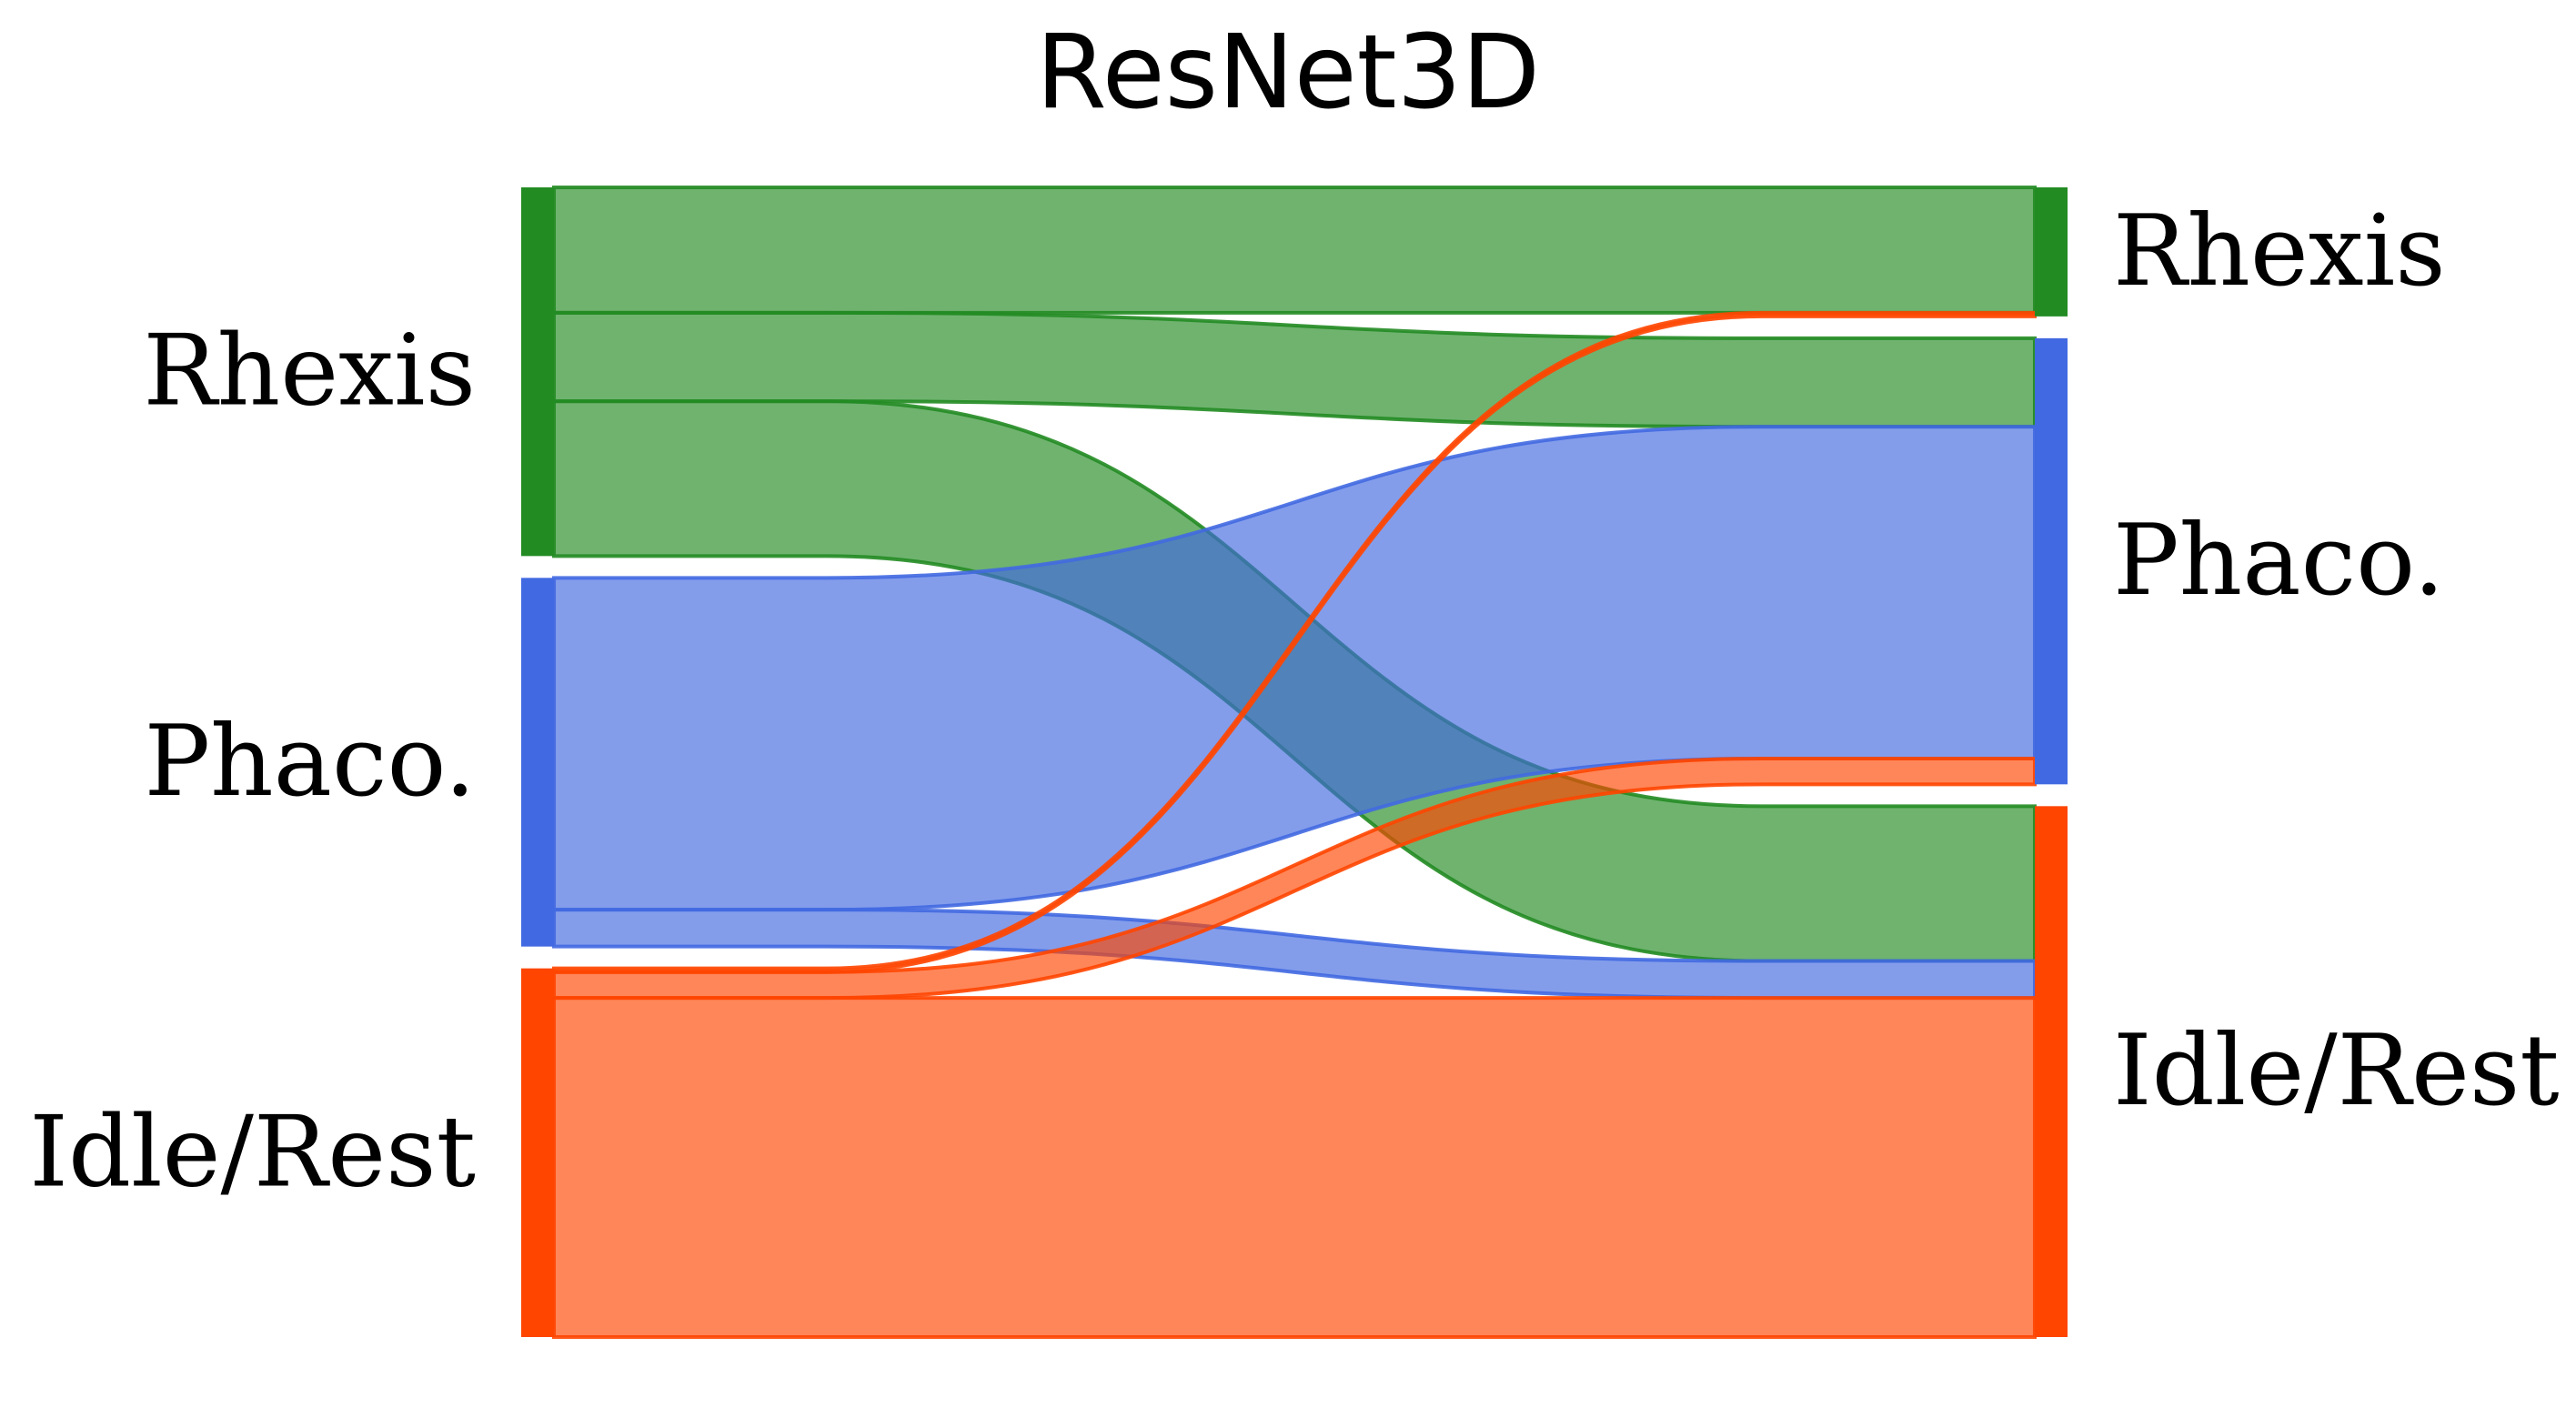 The height and width of the screenshot is (1418, 2576). Describe the element at coordinates (2336, 1071) in the screenshot. I see `target-label-idle-rest: Idle/Rest` at that location.